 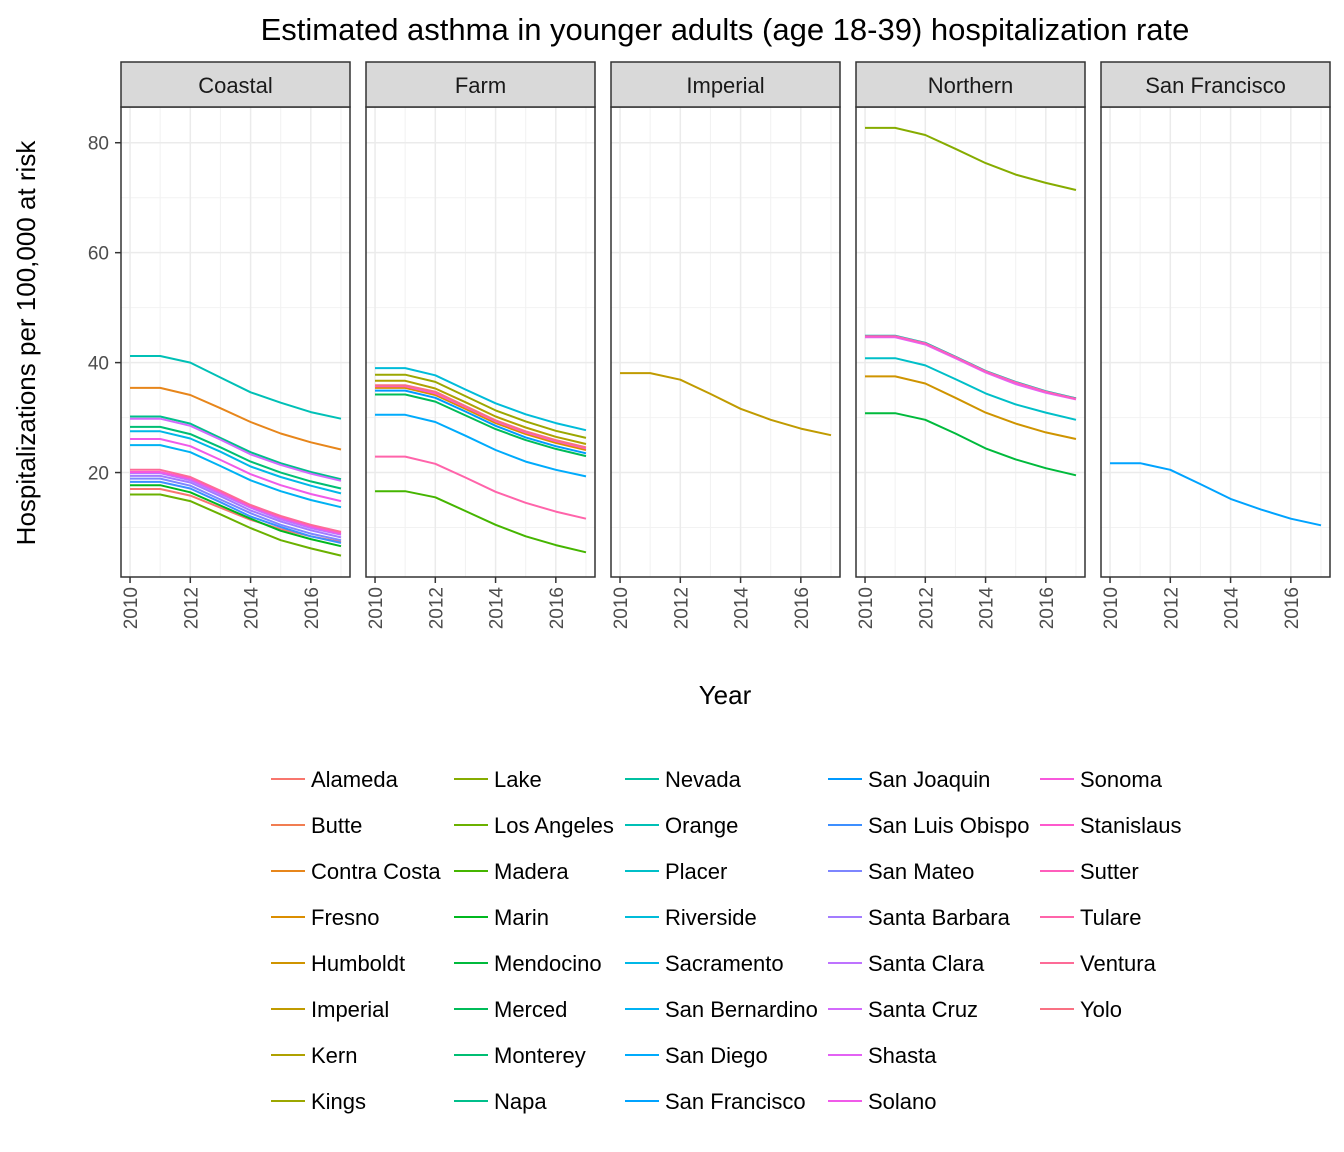 I want to click on legend-label: Santa Barbara, so click(x=939, y=917).